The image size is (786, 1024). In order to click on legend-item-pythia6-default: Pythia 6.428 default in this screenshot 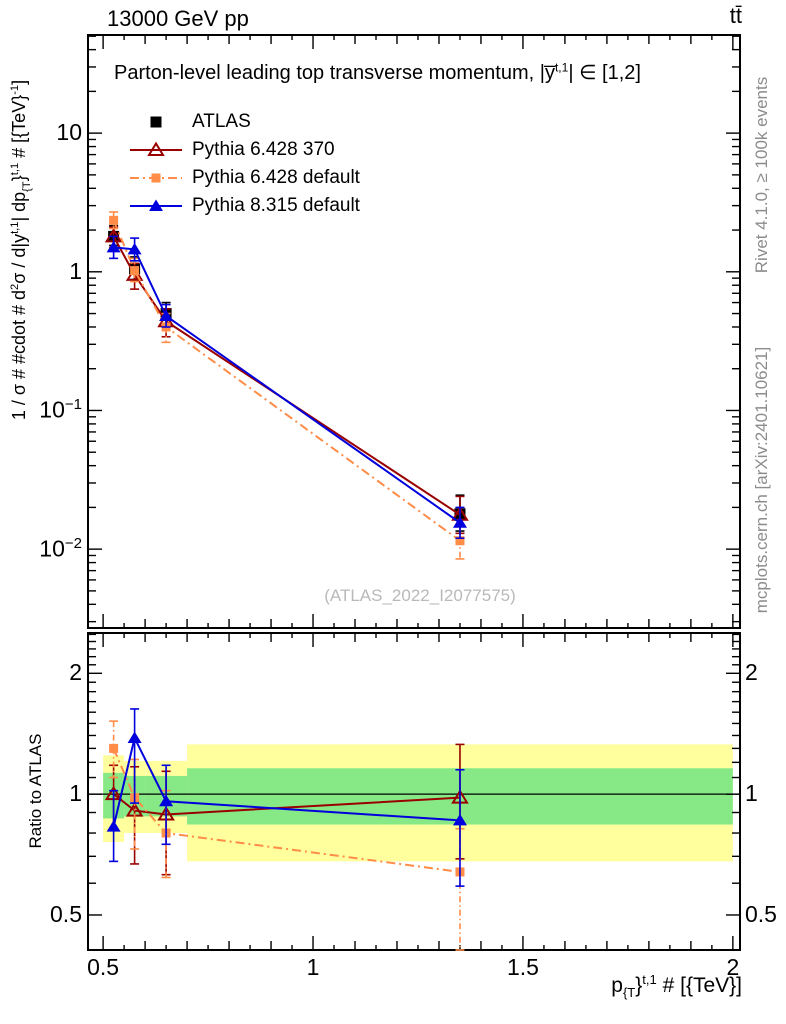, I will do `click(244, 178)`.